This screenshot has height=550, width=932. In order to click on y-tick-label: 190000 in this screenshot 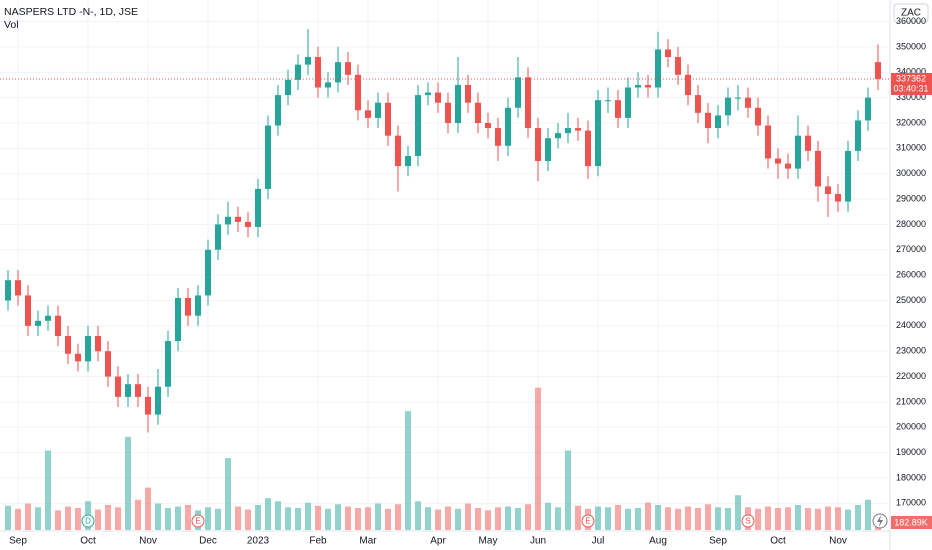, I will do `click(911, 452)`.